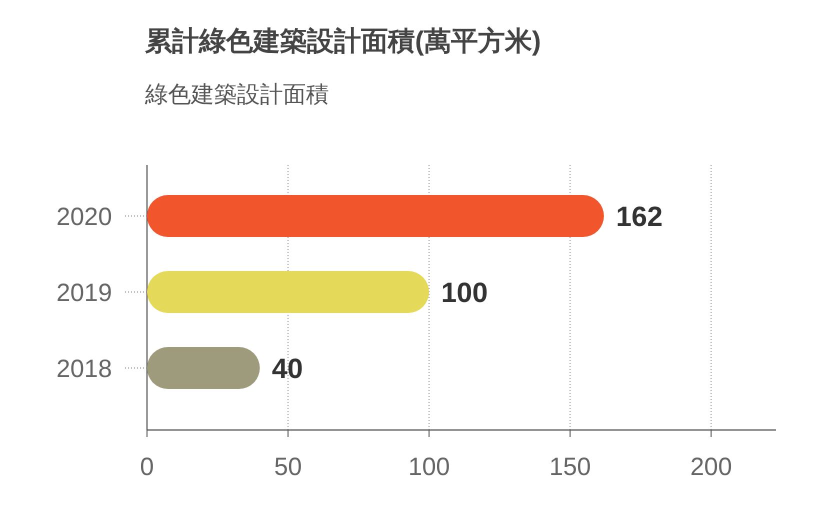 The height and width of the screenshot is (514, 820). What do you see at coordinates (288, 467) in the screenshot?
I see `x-tick-label: 50` at bounding box center [288, 467].